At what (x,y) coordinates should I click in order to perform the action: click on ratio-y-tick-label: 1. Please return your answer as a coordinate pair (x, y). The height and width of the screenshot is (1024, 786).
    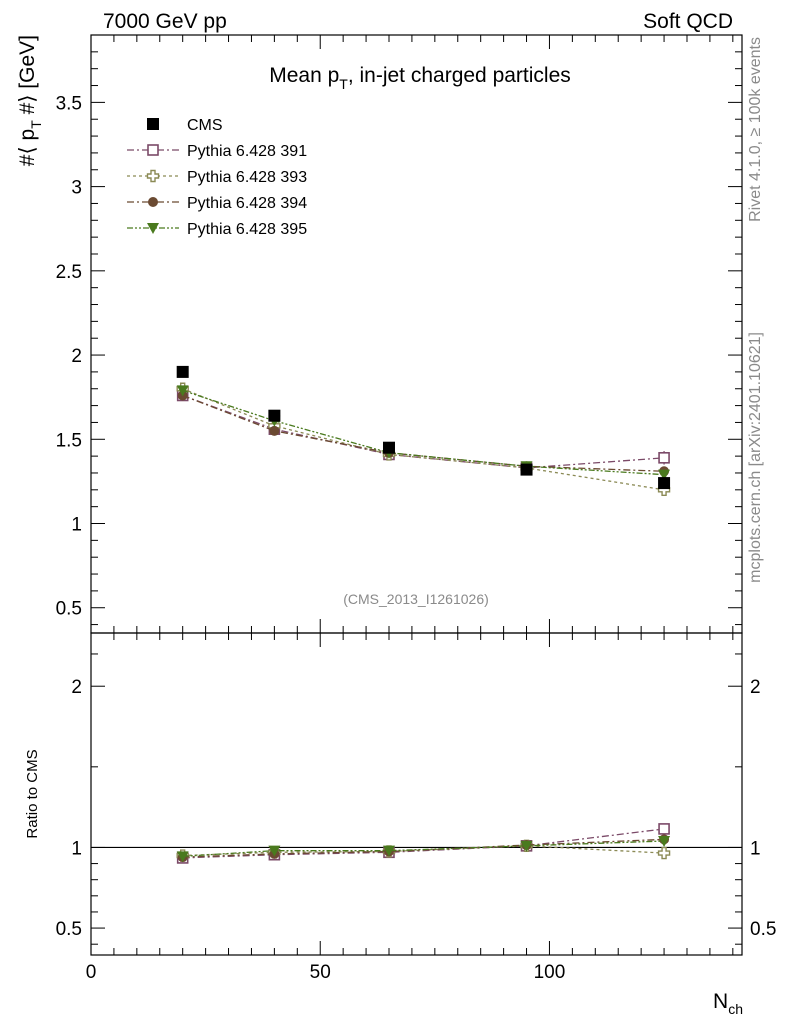
    Looking at the image, I should click on (76, 848).